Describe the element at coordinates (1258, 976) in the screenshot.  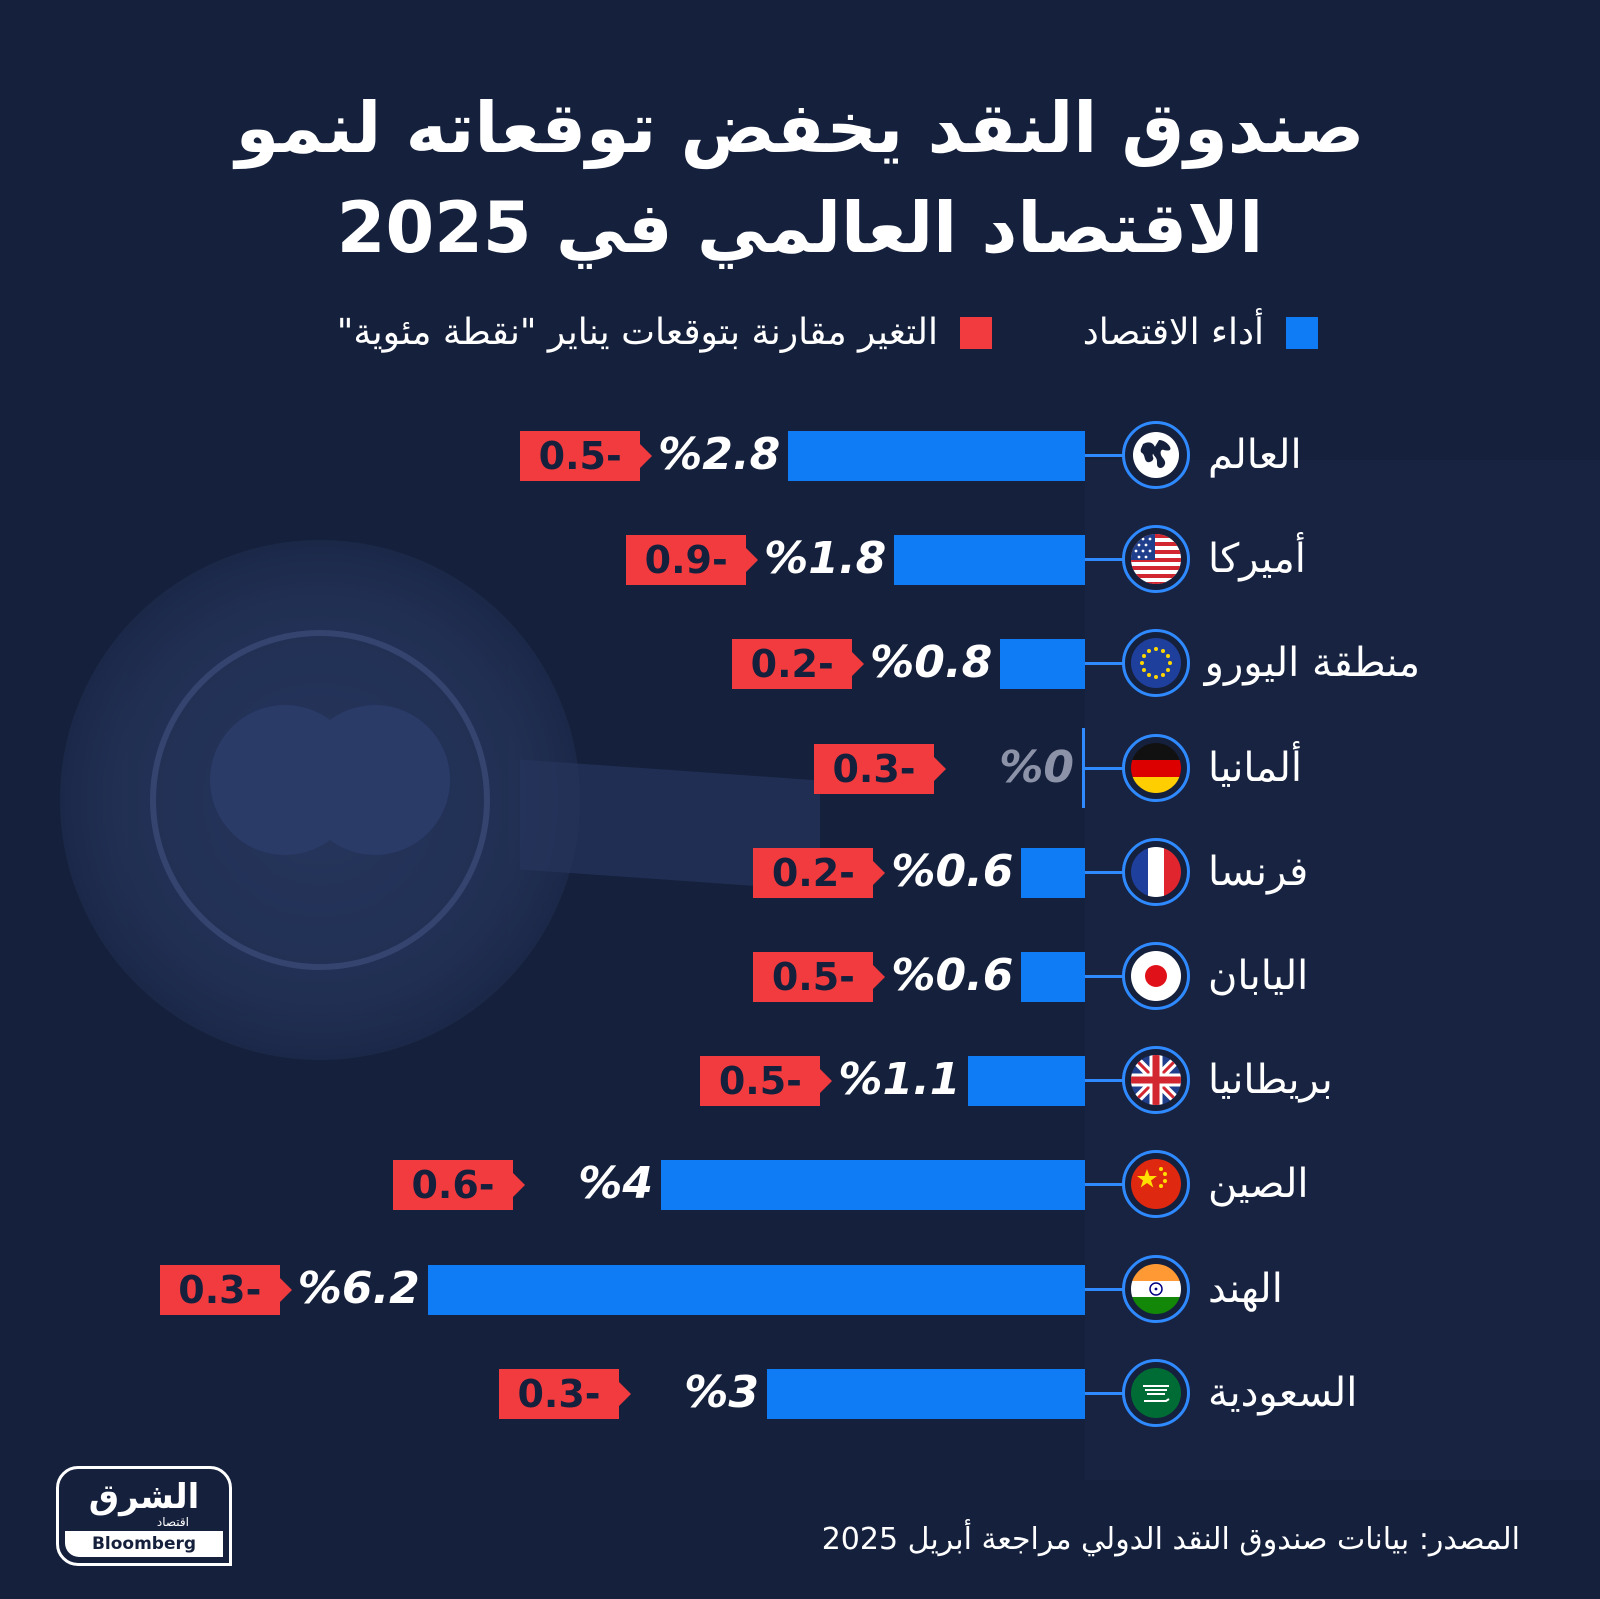
I see `category-label: اليابان` at that location.